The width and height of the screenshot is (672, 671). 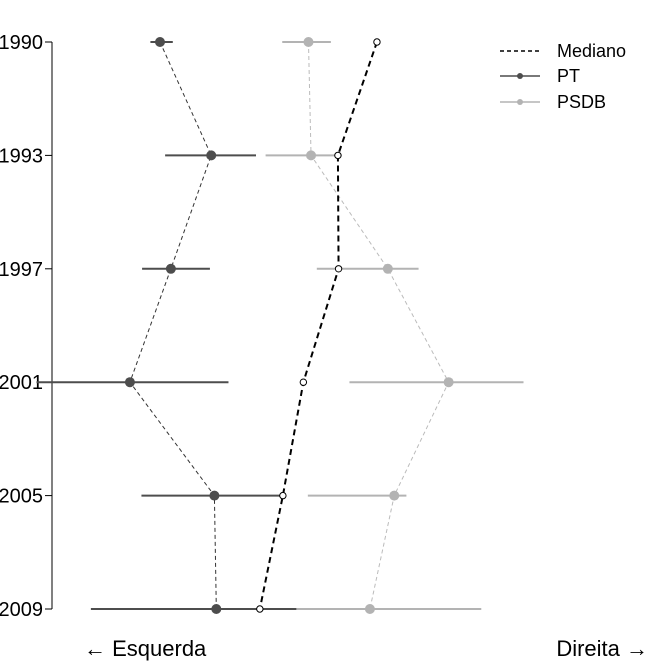 What do you see at coordinates (21, 497) in the screenshot?
I see `y-tick-label: 2005` at bounding box center [21, 497].